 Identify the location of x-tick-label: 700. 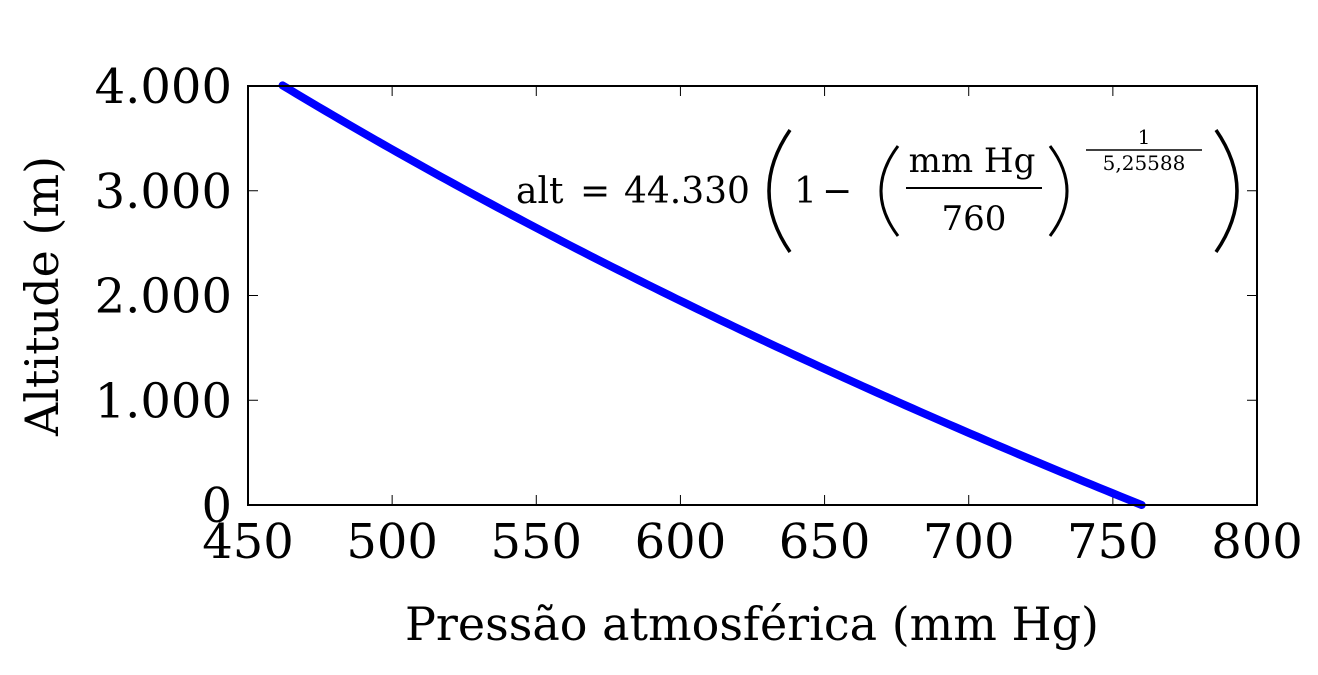
(969, 542).